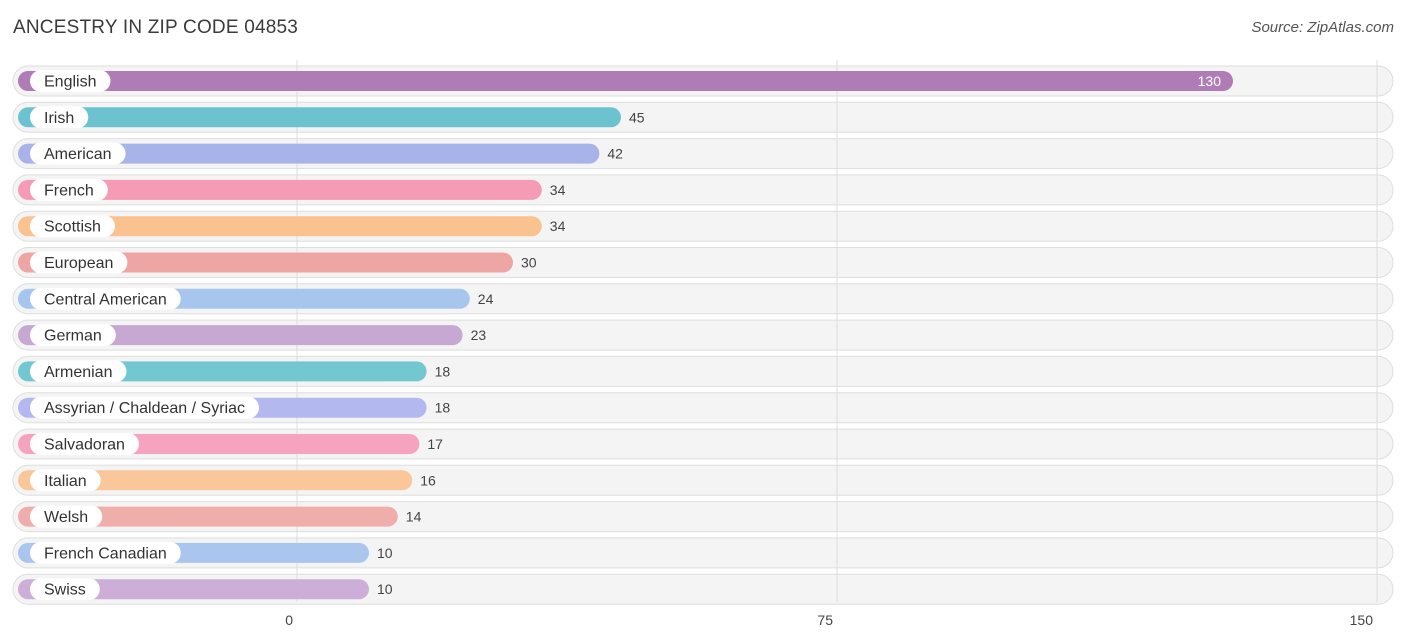 The height and width of the screenshot is (644, 1406). I want to click on category-label: Italian, so click(65, 481).